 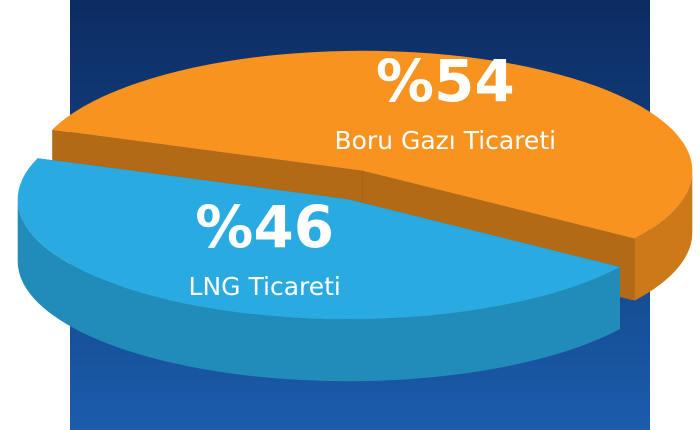 What do you see at coordinates (445, 140) in the screenshot?
I see `category-label: Boru Gazı Ticareti` at bounding box center [445, 140].